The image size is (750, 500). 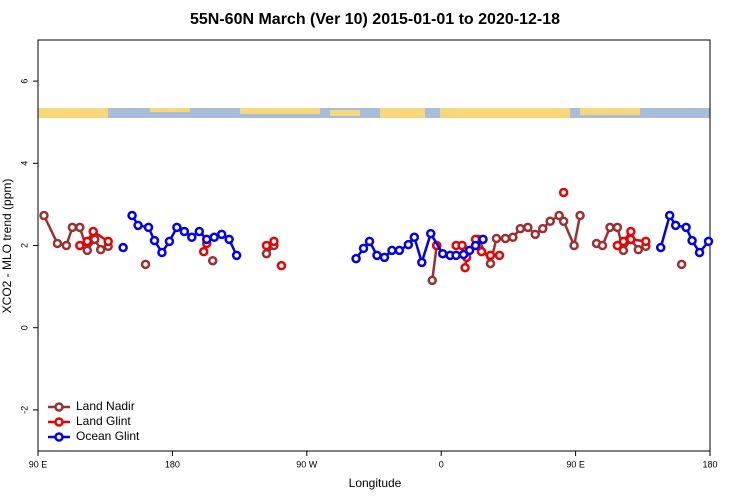 I want to click on y-axis-label: XCO2 - MLO trend (ppm), so click(x=7, y=246).